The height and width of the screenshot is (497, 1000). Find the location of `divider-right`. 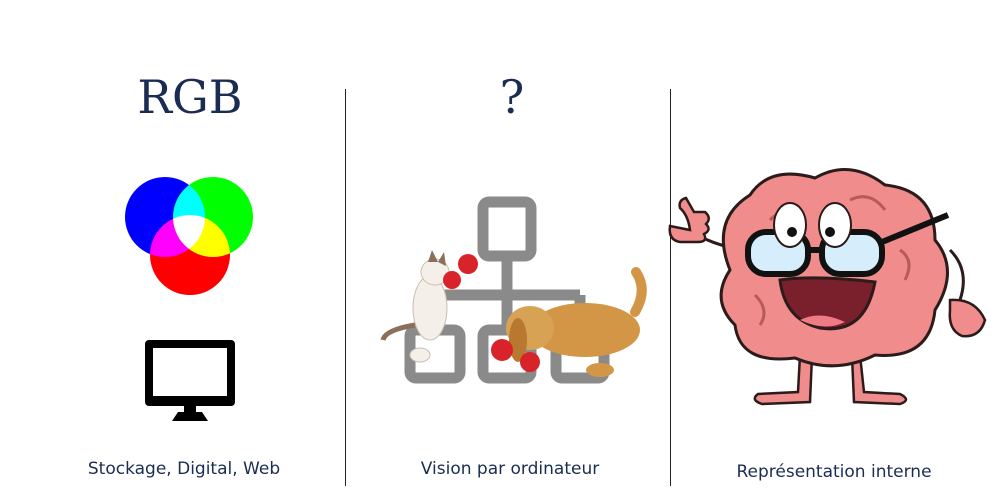

divider-right is located at coordinates (670, 287).